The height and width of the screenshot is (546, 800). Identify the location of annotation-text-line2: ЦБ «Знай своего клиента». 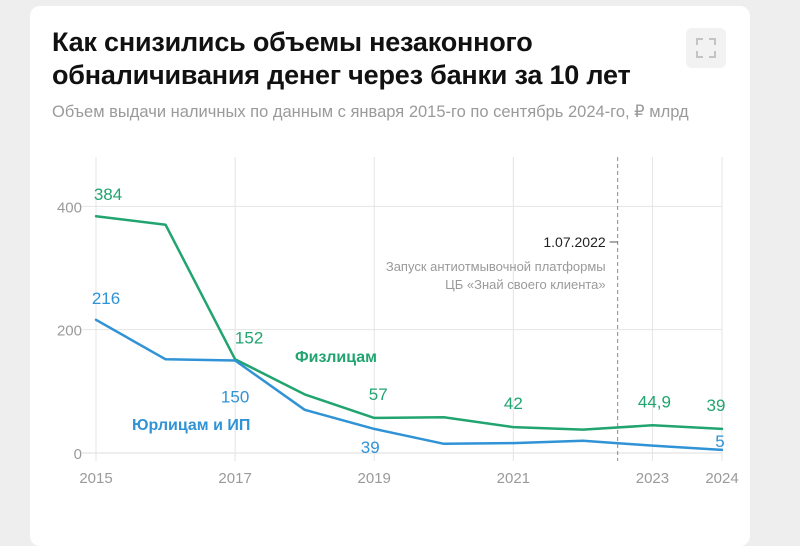
(525, 284).